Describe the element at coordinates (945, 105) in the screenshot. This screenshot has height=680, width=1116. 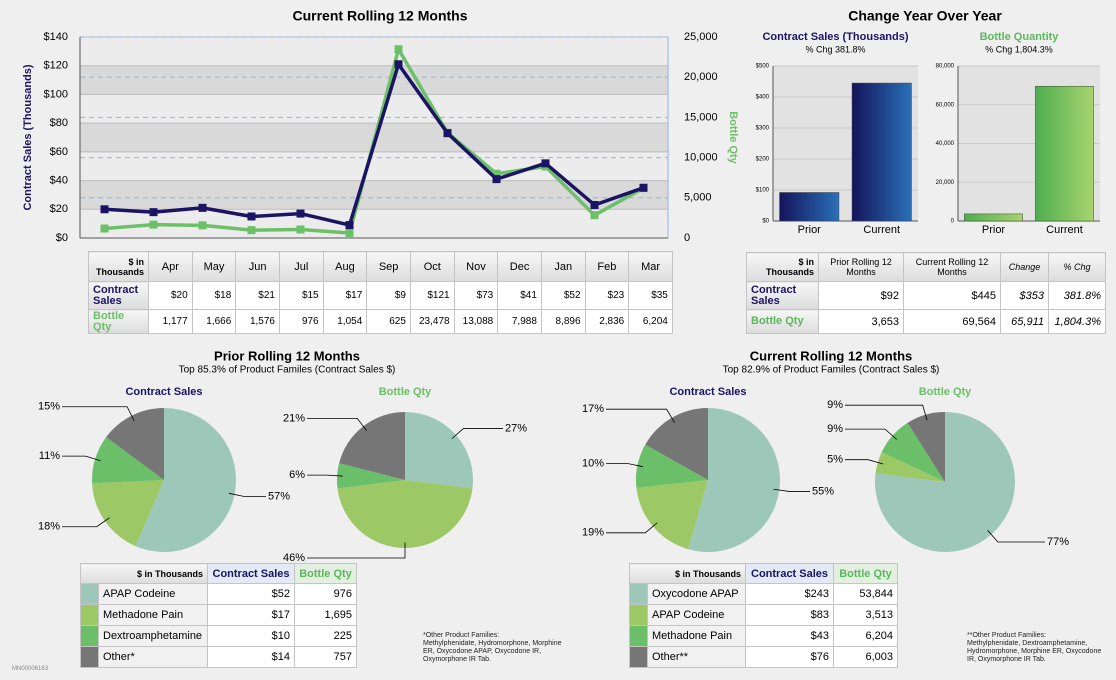
I see `y-tick-label: 60,000` at that location.